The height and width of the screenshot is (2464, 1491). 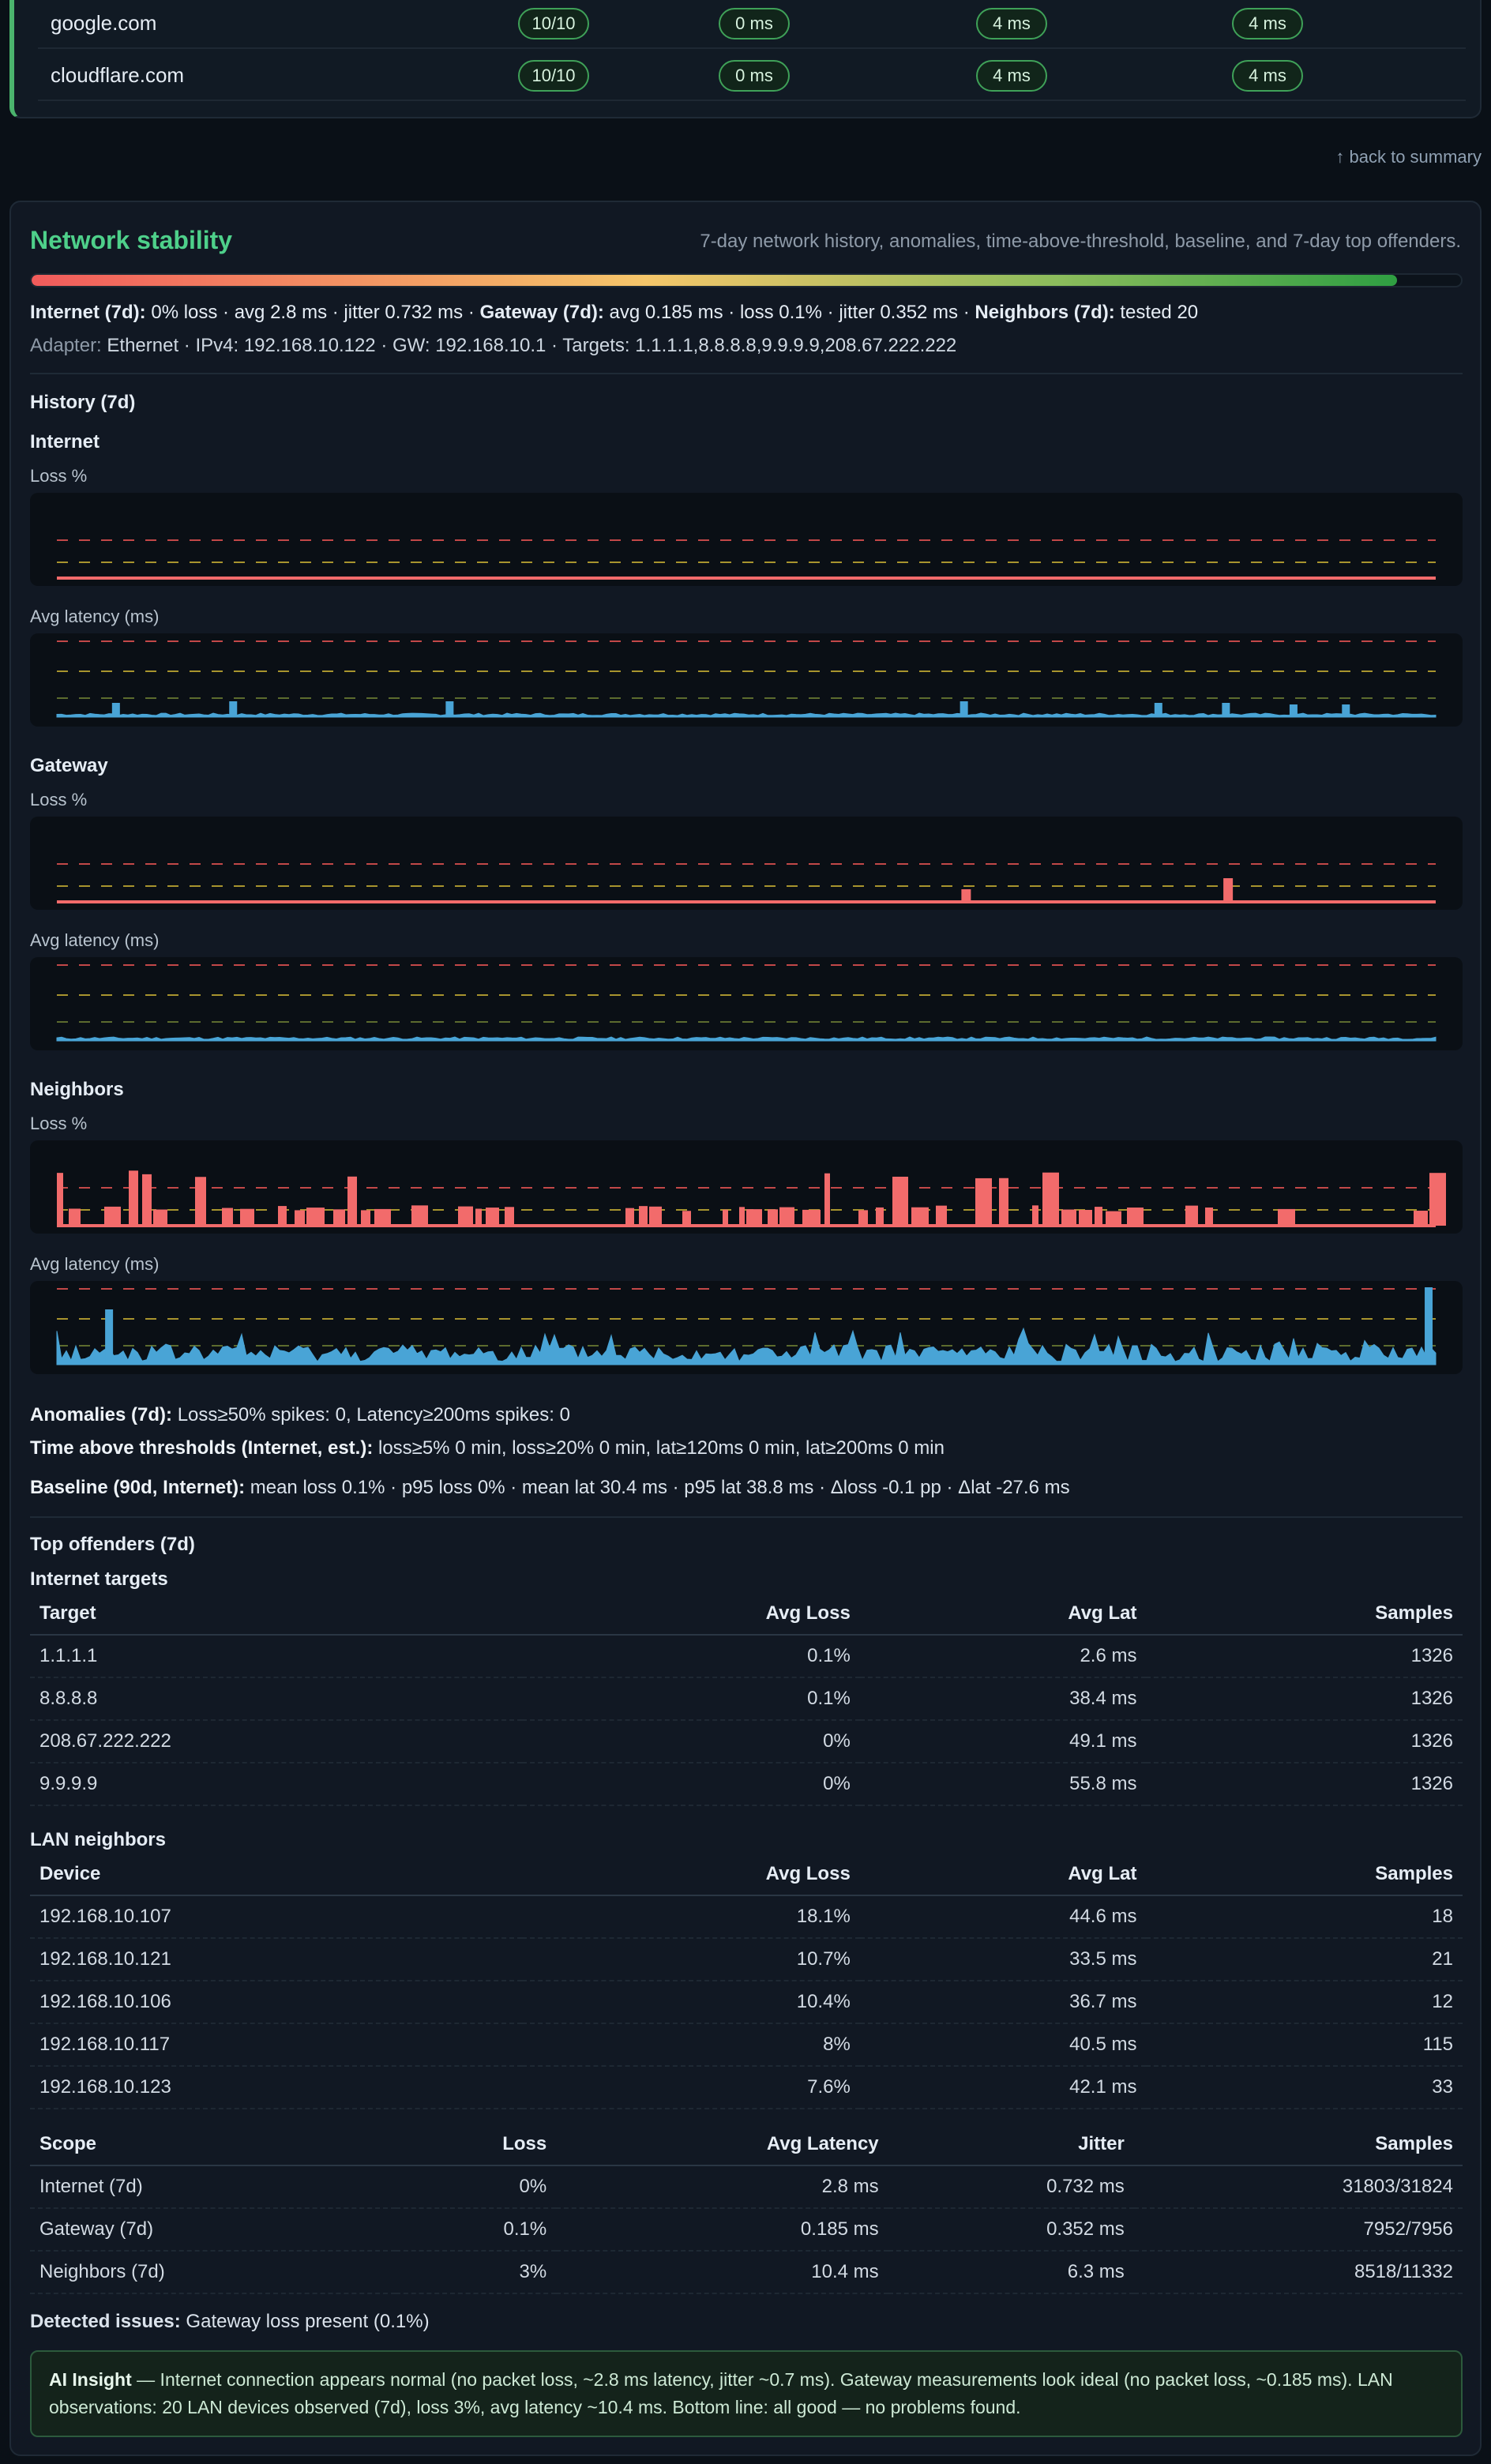 What do you see at coordinates (276, 2045) in the screenshot?
I see `device-cell: 192.168.10.117` at bounding box center [276, 2045].